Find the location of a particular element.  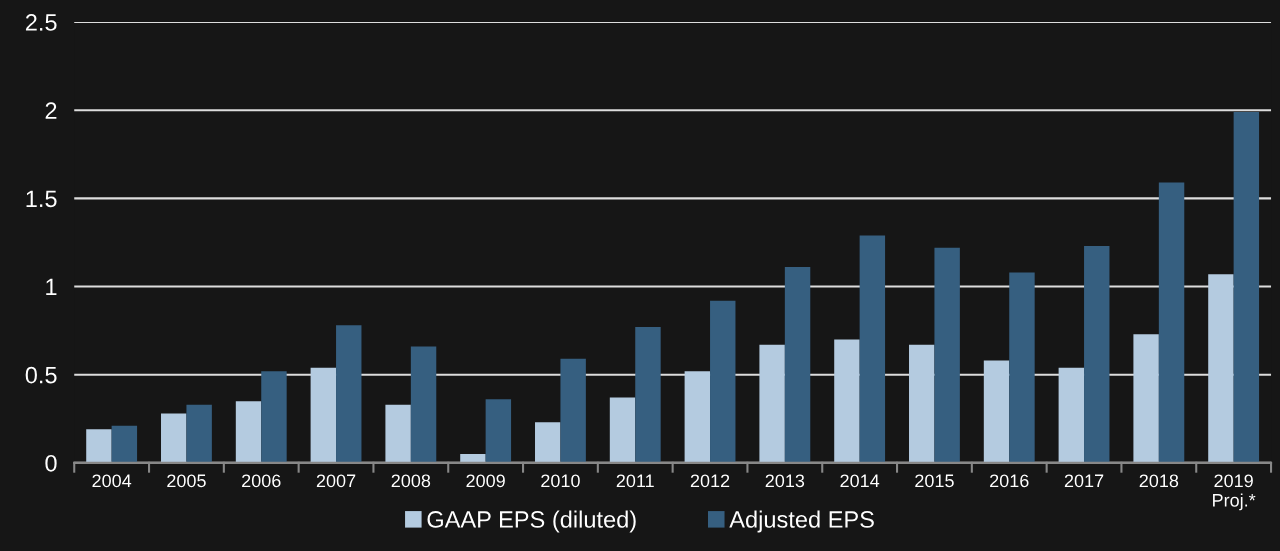

x-tick-label: 2006 is located at coordinates (261, 481).